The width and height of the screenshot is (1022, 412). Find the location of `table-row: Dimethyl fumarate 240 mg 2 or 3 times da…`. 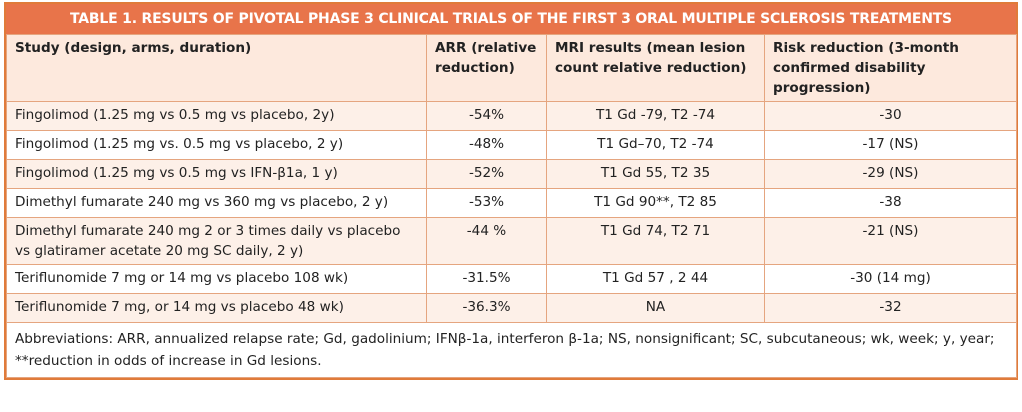

table-row: Dimethyl fumarate 240 mg 2 or 3 times da… is located at coordinates (511, 241).